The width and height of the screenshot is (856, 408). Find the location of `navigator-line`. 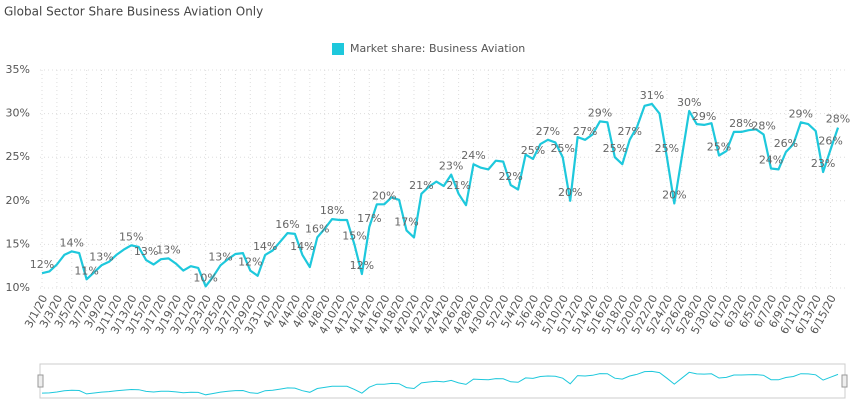

navigator-line is located at coordinates (440, 383).